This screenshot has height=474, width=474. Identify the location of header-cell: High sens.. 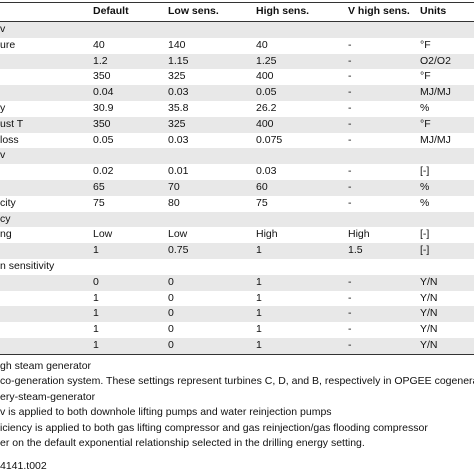
(283, 11).